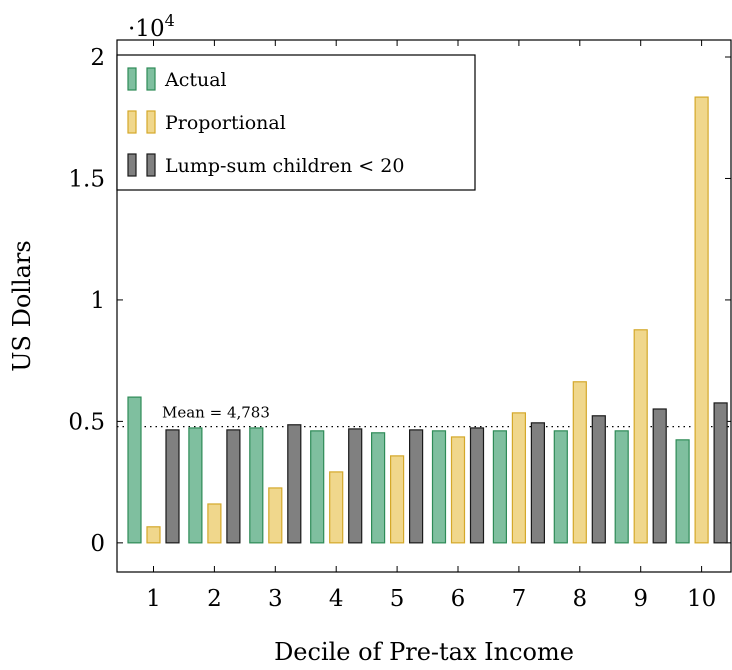 Image resolution: width=732 pixels, height=670 pixels. I want to click on legend-text: Actual, so click(195, 80).